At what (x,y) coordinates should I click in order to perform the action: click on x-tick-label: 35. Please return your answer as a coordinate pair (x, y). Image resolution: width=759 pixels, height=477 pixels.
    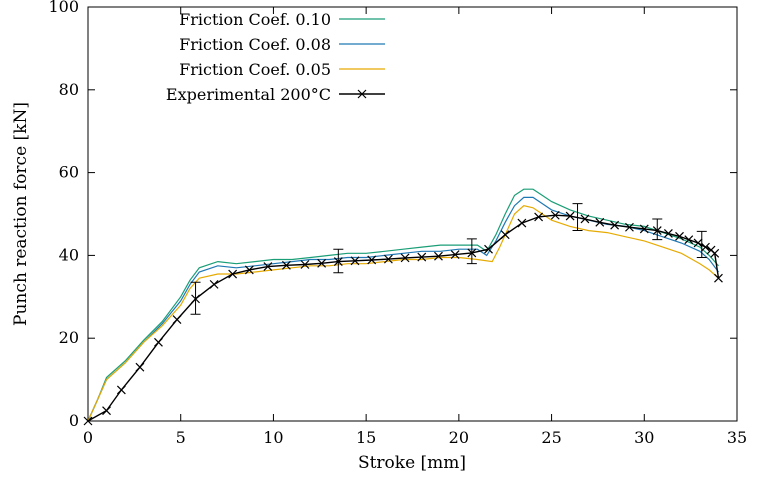
    Looking at the image, I should click on (737, 437).